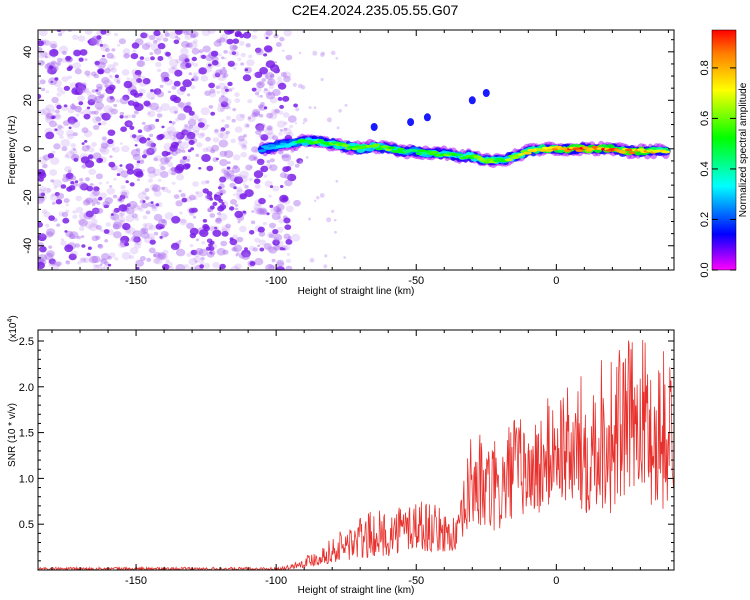 The image size is (750, 600). I want to click on track-segment, so click(641, 150).